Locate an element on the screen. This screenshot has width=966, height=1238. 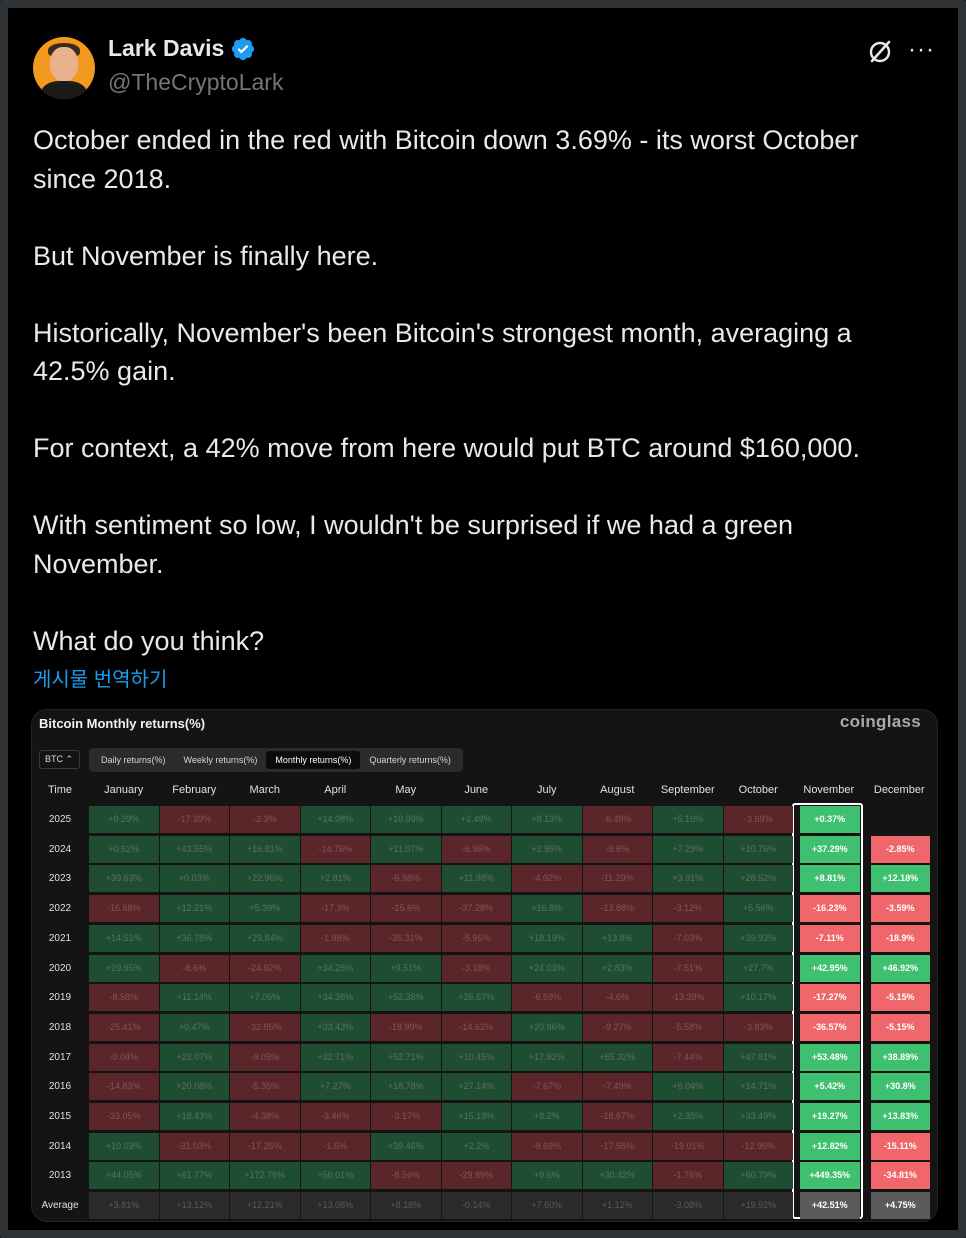
heatmap-cell: +2.35% is located at coordinates (688, 1116).